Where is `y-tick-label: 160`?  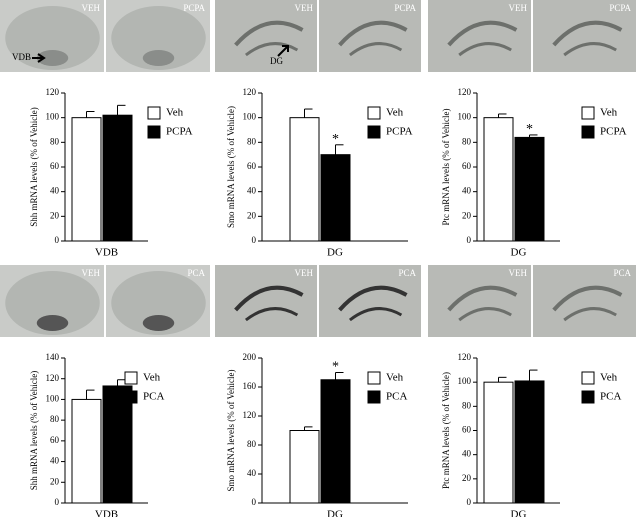
y-tick-label: 160 is located at coordinates (250, 386).